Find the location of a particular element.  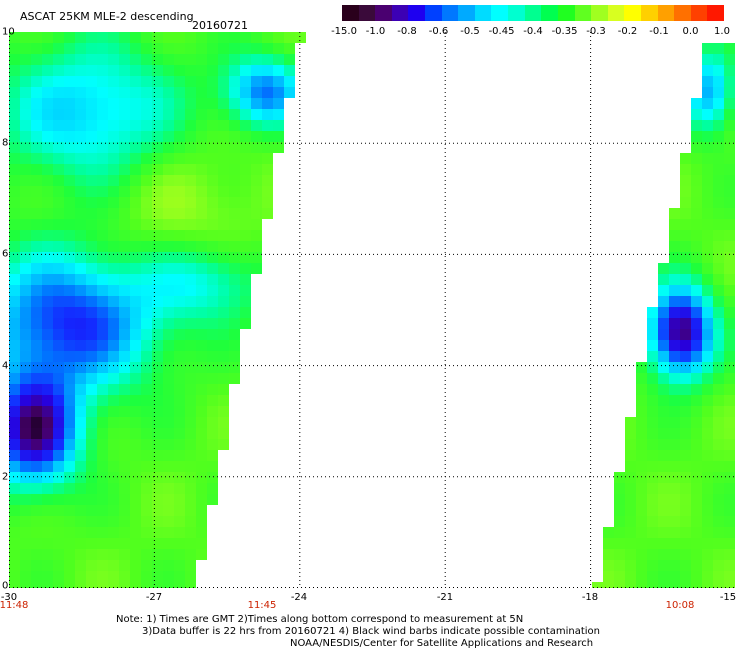

colorbar-tick-label: -0.3 is located at coordinates (596, 31).